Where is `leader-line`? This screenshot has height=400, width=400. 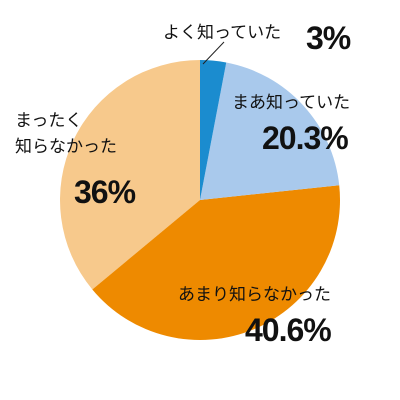
leader-line is located at coordinates (213, 53).